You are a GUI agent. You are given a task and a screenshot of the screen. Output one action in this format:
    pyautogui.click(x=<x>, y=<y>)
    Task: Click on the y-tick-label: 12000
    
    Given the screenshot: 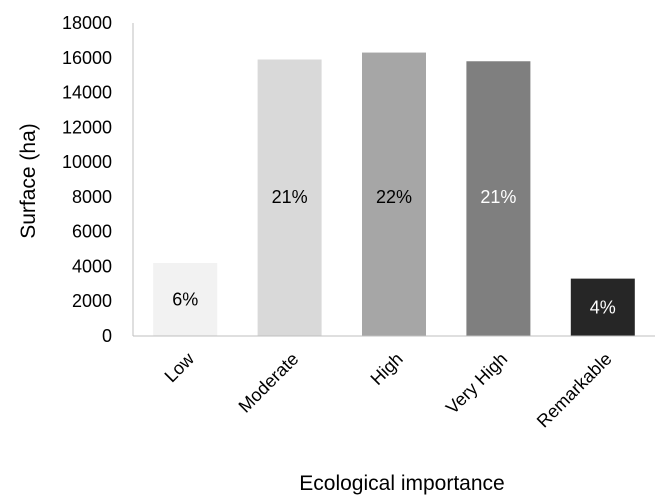 What is the action you would take?
    pyautogui.click(x=87, y=127)
    